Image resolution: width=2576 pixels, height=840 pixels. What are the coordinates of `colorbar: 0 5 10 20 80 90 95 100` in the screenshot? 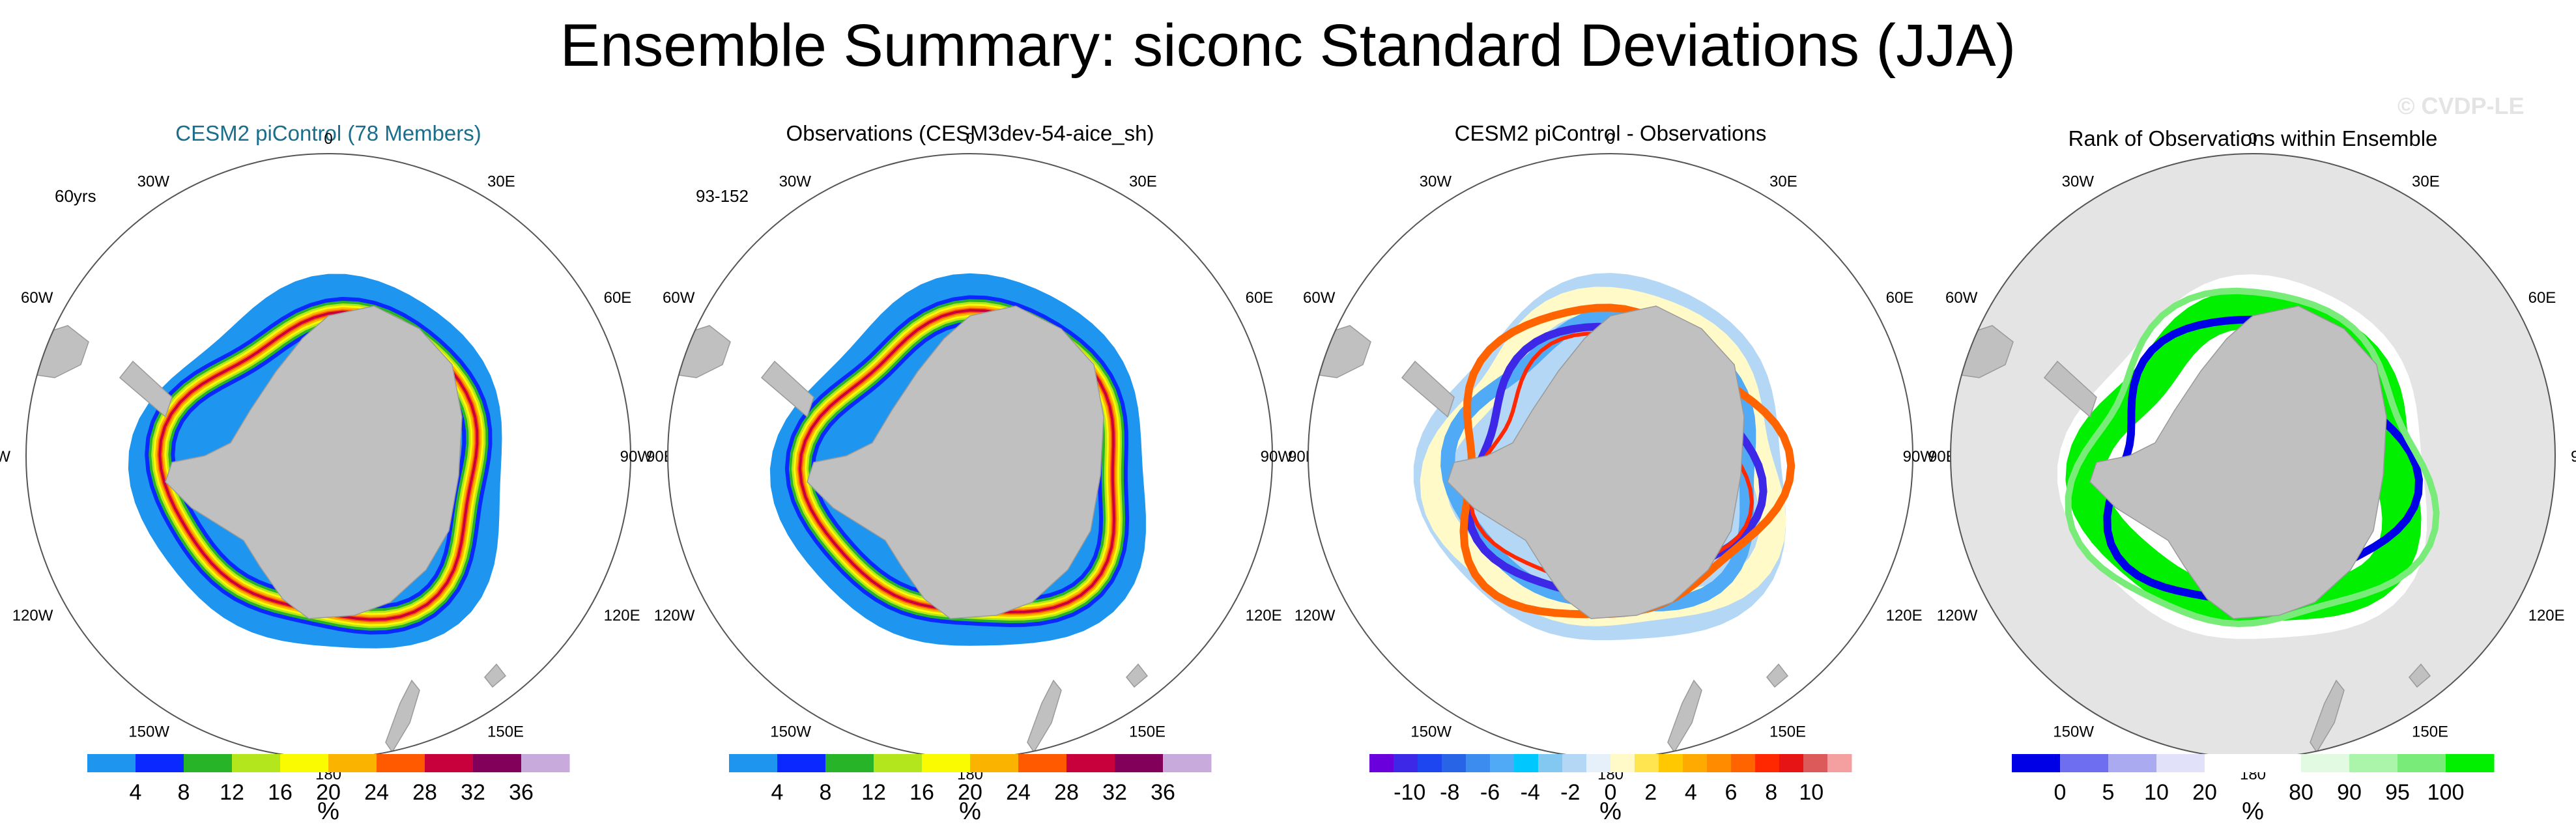 It's located at (2253, 780).